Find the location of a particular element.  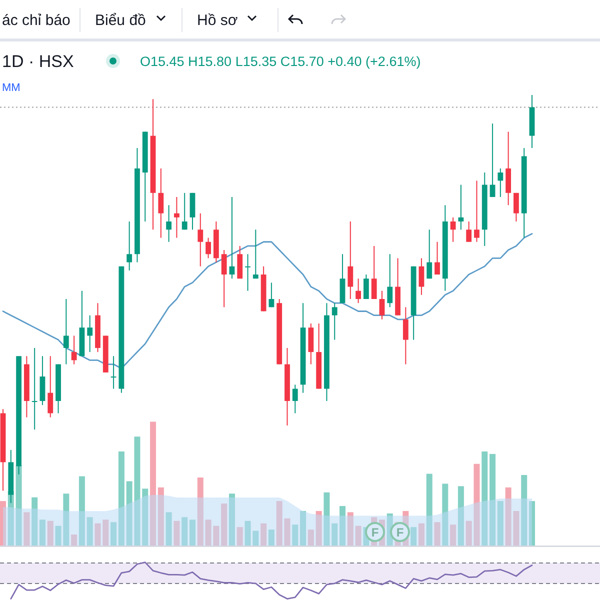

text: Hồ sơ is located at coordinates (217, 20).